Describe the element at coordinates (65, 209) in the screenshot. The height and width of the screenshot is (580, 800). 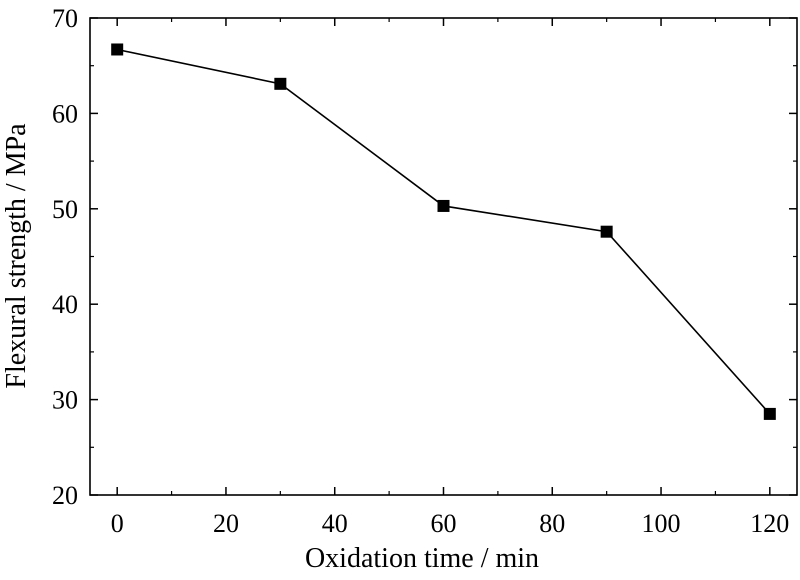
I see `y-tick-label: 50` at that location.